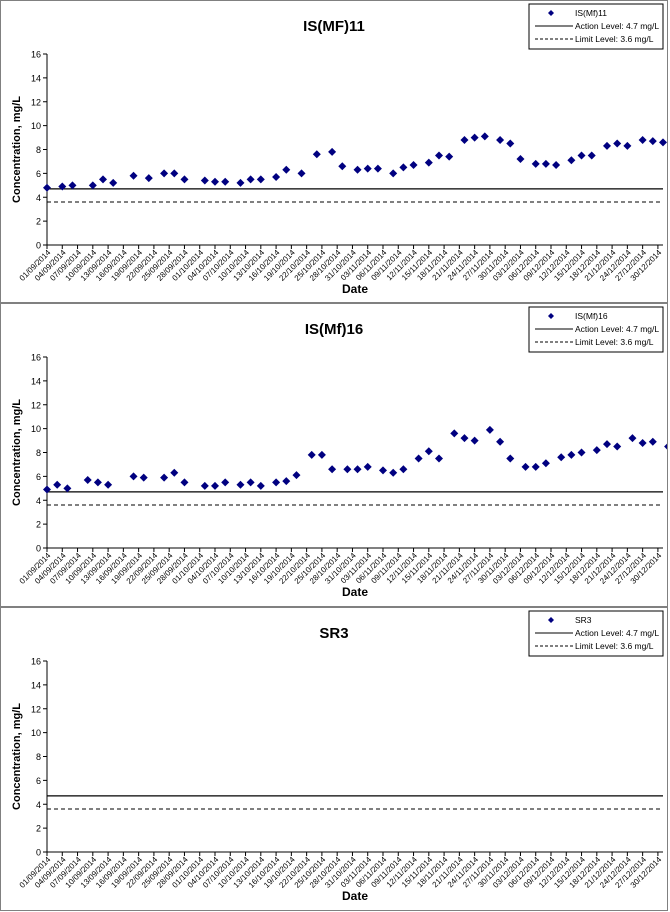 The width and height of the screenshot is (670, 912). Describe the element at coordinates (591, 316) in the screenshot. I see `legend-label-series: IS(Mf)16` at that location.